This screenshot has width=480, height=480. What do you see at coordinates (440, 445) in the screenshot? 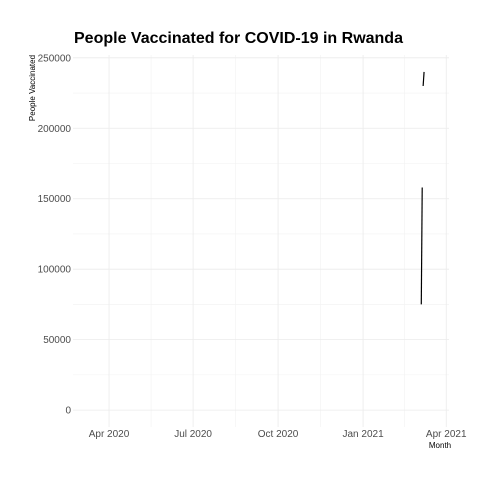
I see `x-axis-title: Month` at bounding box center [440, 445].